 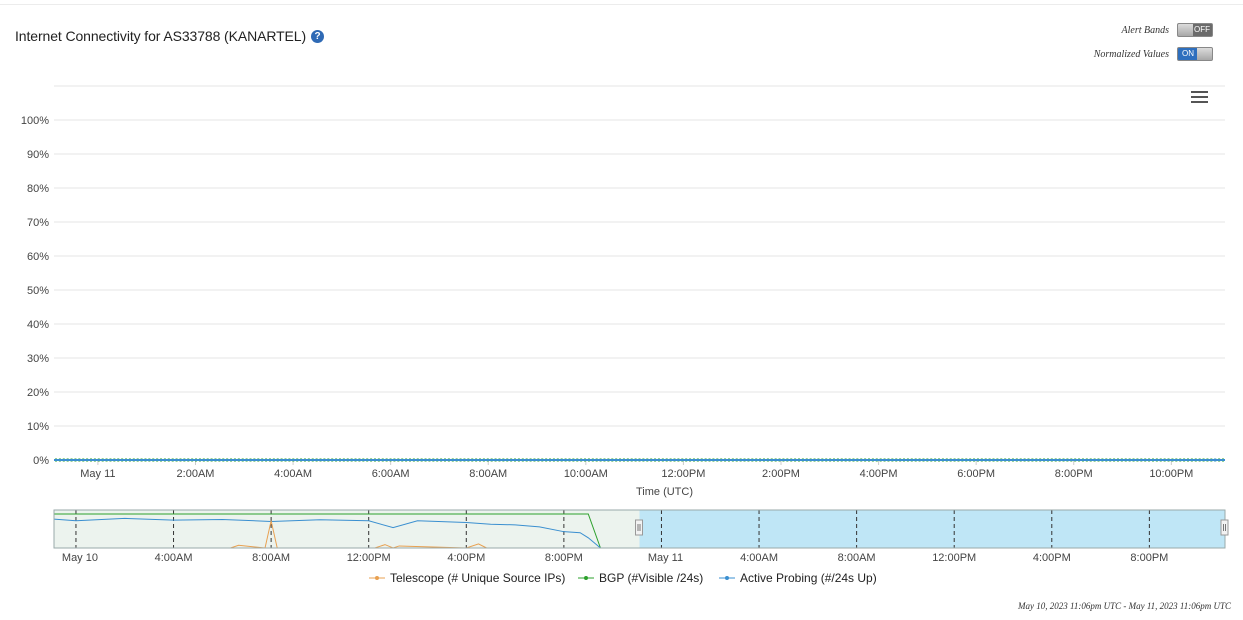 I want to click on x-tick-label: 12:00PM, so click(x=683, y=474).